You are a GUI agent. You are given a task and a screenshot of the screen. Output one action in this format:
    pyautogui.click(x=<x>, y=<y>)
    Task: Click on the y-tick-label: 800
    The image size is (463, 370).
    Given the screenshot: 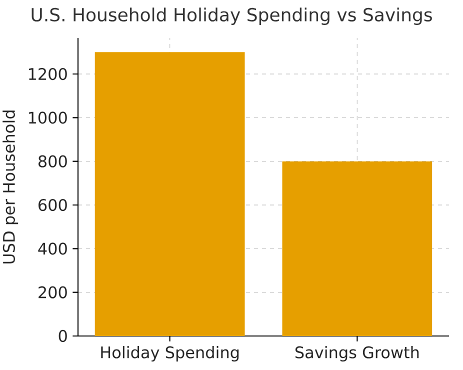 What is the action you would take?
    pyautogui.click(x=52, y=161)
    